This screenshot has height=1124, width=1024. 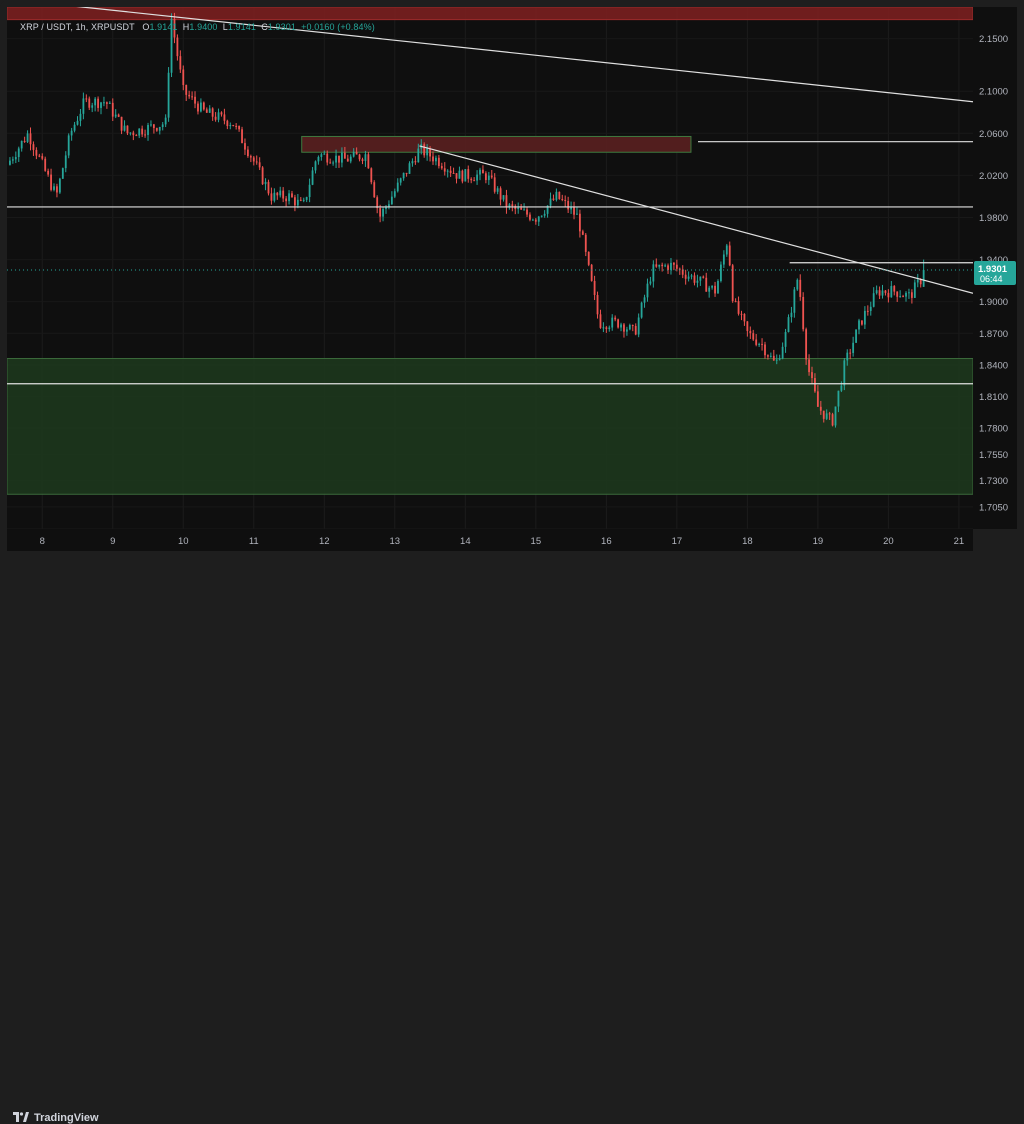 I want to click on high-value: 1.9400, so click(x=203, y=27).